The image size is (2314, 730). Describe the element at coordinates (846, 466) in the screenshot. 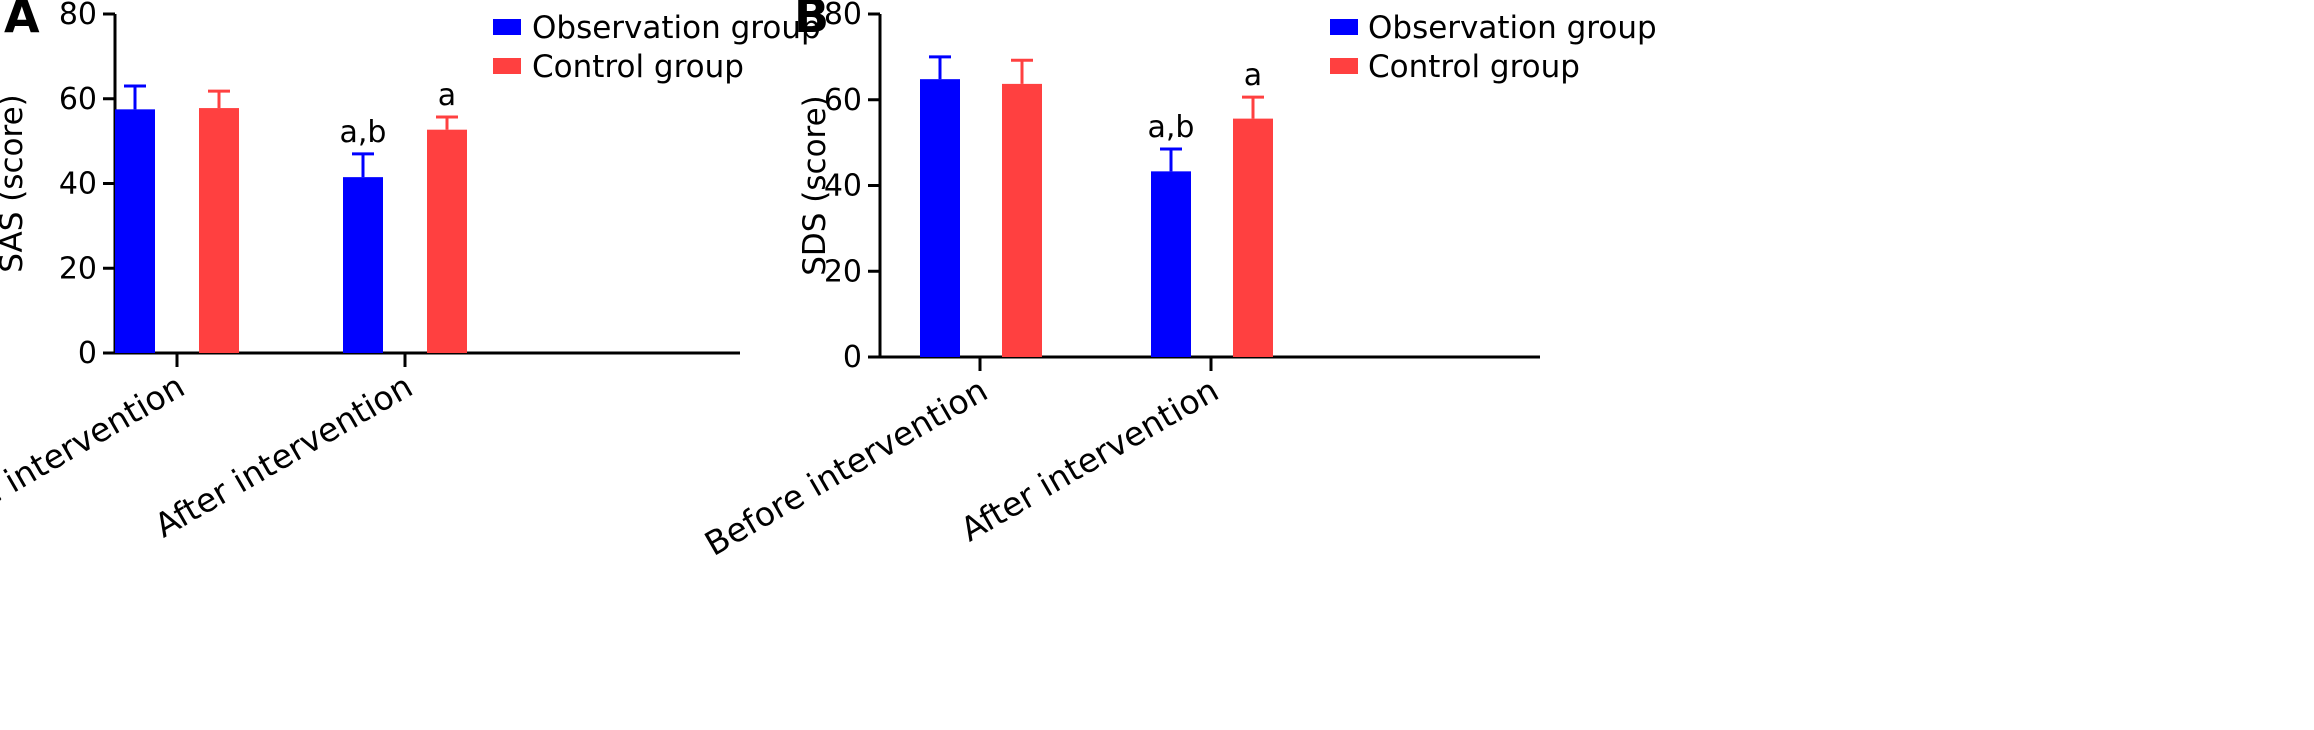

I see `x-category-label: Before intervention` at that location.